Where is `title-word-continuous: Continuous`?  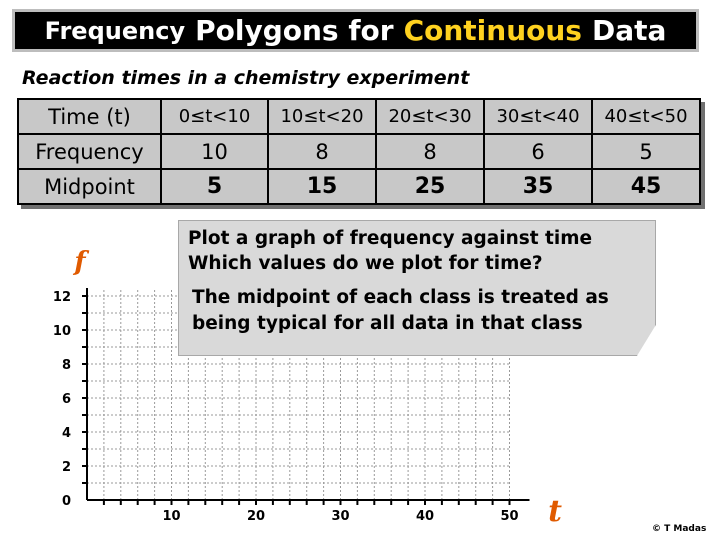 title-word-continuous: Continuous is located at coordinates (492, 30).